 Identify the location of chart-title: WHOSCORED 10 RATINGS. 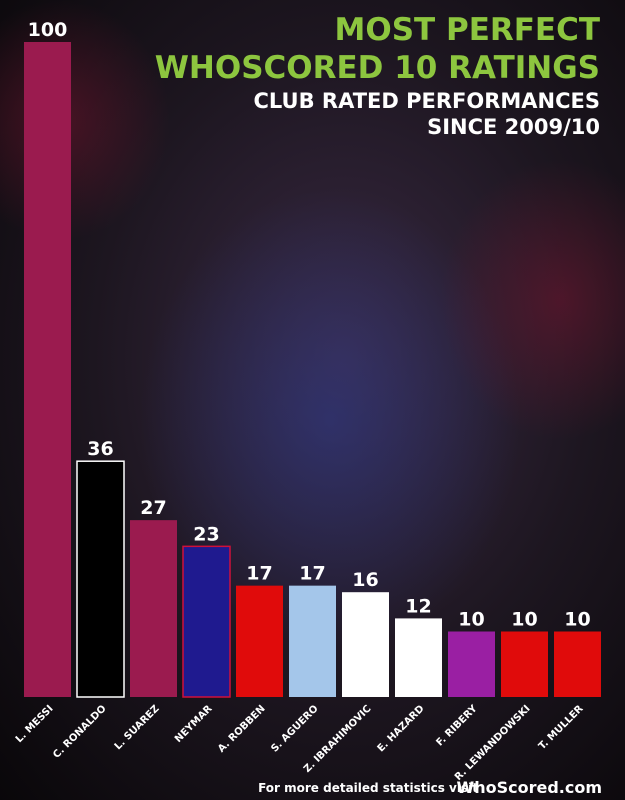
(377, 68).